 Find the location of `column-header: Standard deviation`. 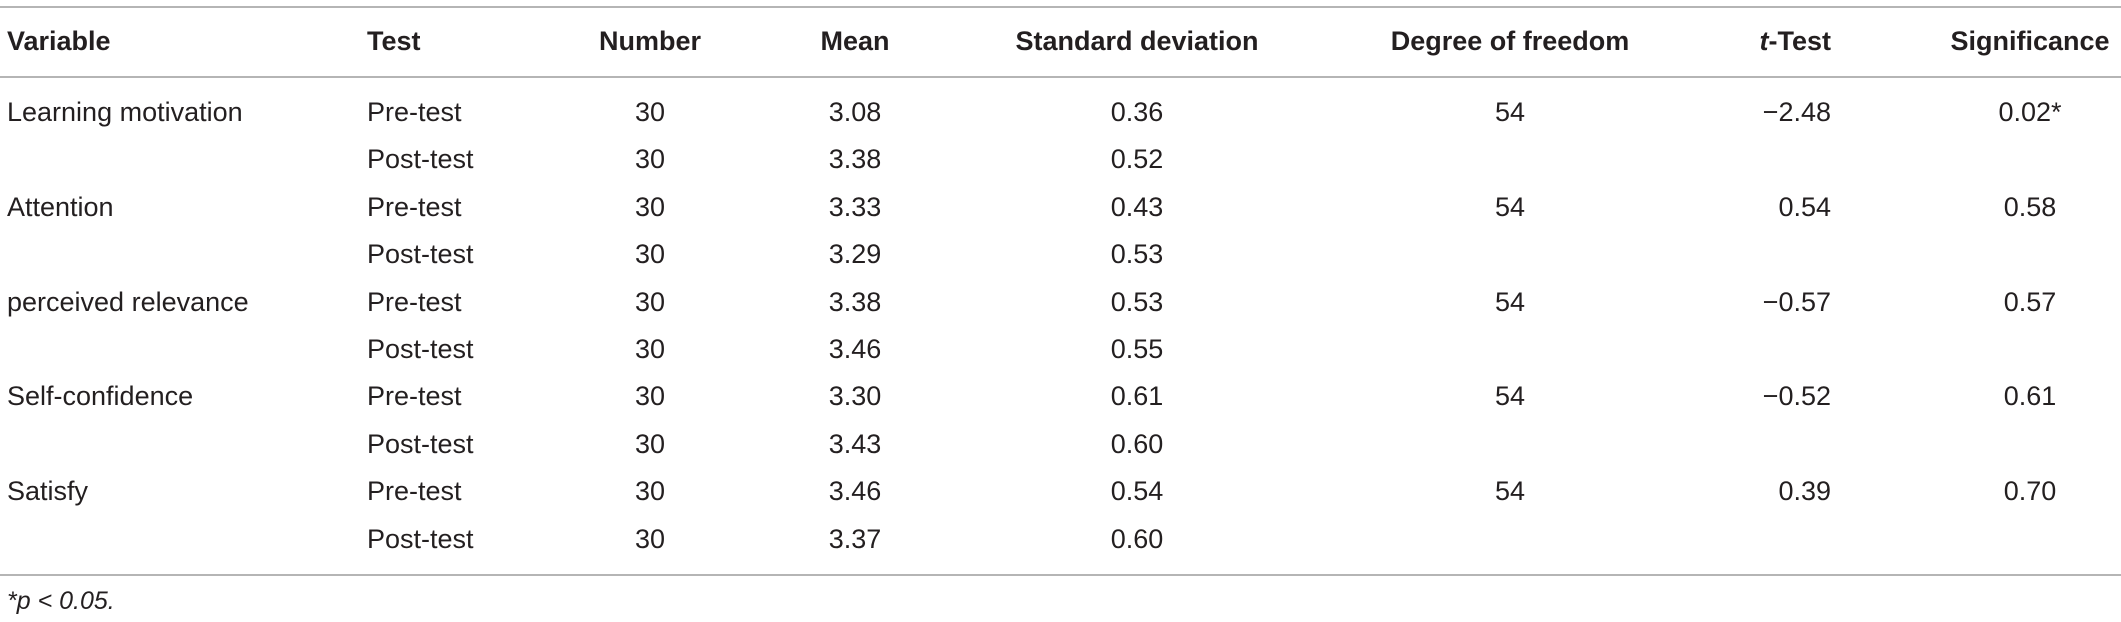

column-header: Standard deviation is located at coordinates (1137, 41).